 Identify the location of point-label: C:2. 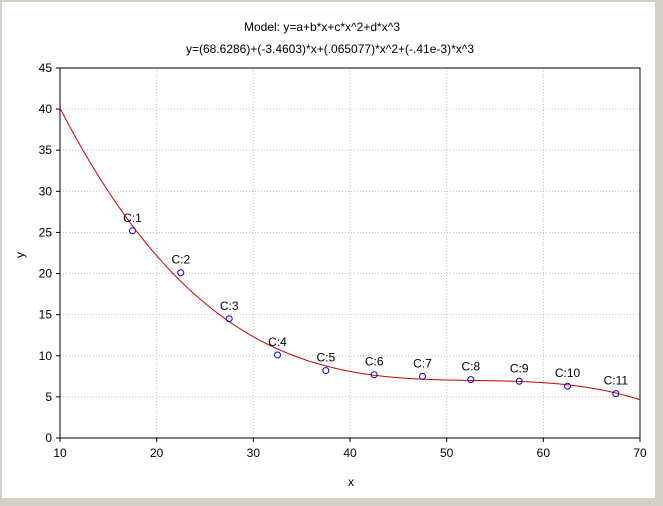
(180, 260).